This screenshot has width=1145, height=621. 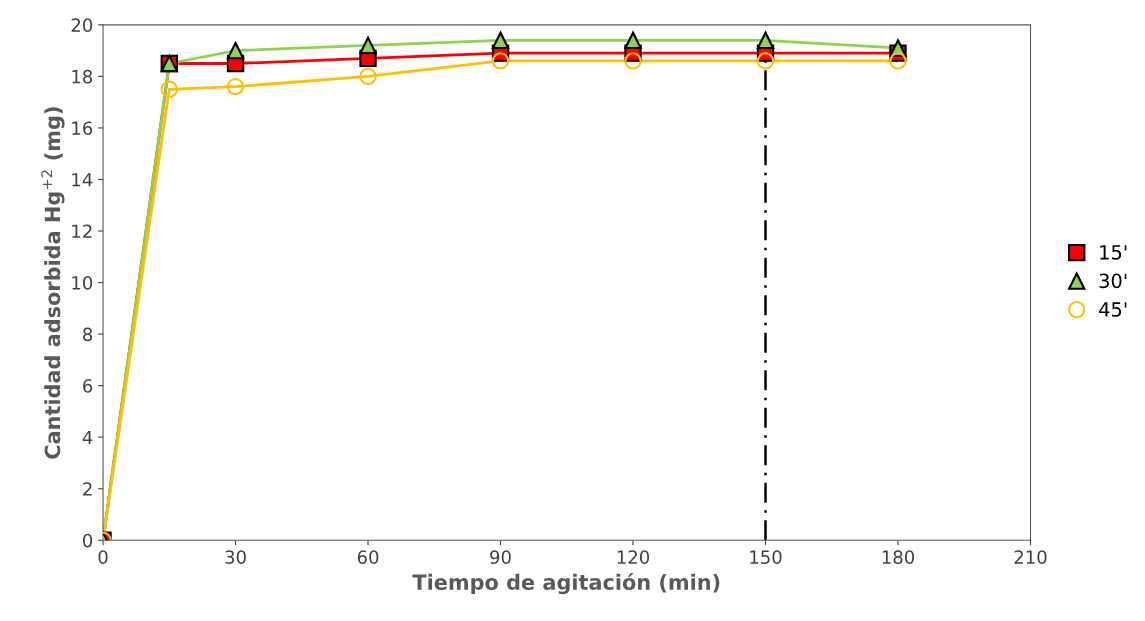 I want to click on x-axis-title: Tiempo de agitación (min), so click(x=566, y=584).